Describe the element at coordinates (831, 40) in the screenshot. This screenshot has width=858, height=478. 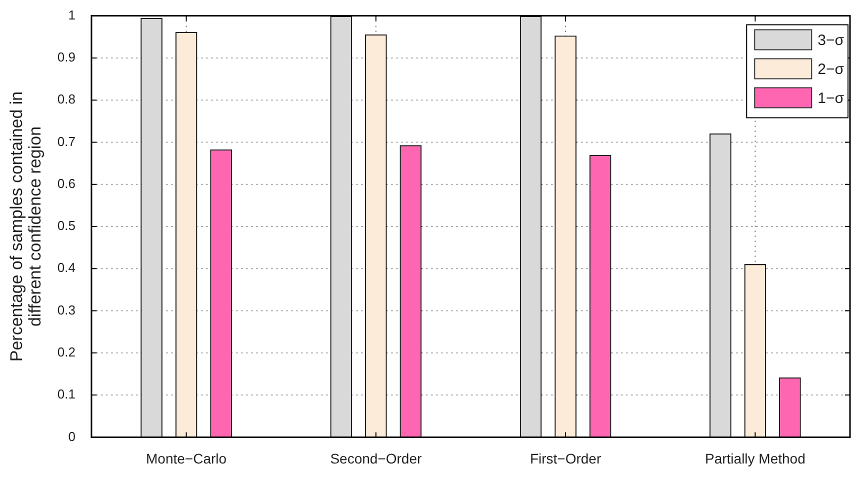
I see `legend-label: 3−σ` at that location.